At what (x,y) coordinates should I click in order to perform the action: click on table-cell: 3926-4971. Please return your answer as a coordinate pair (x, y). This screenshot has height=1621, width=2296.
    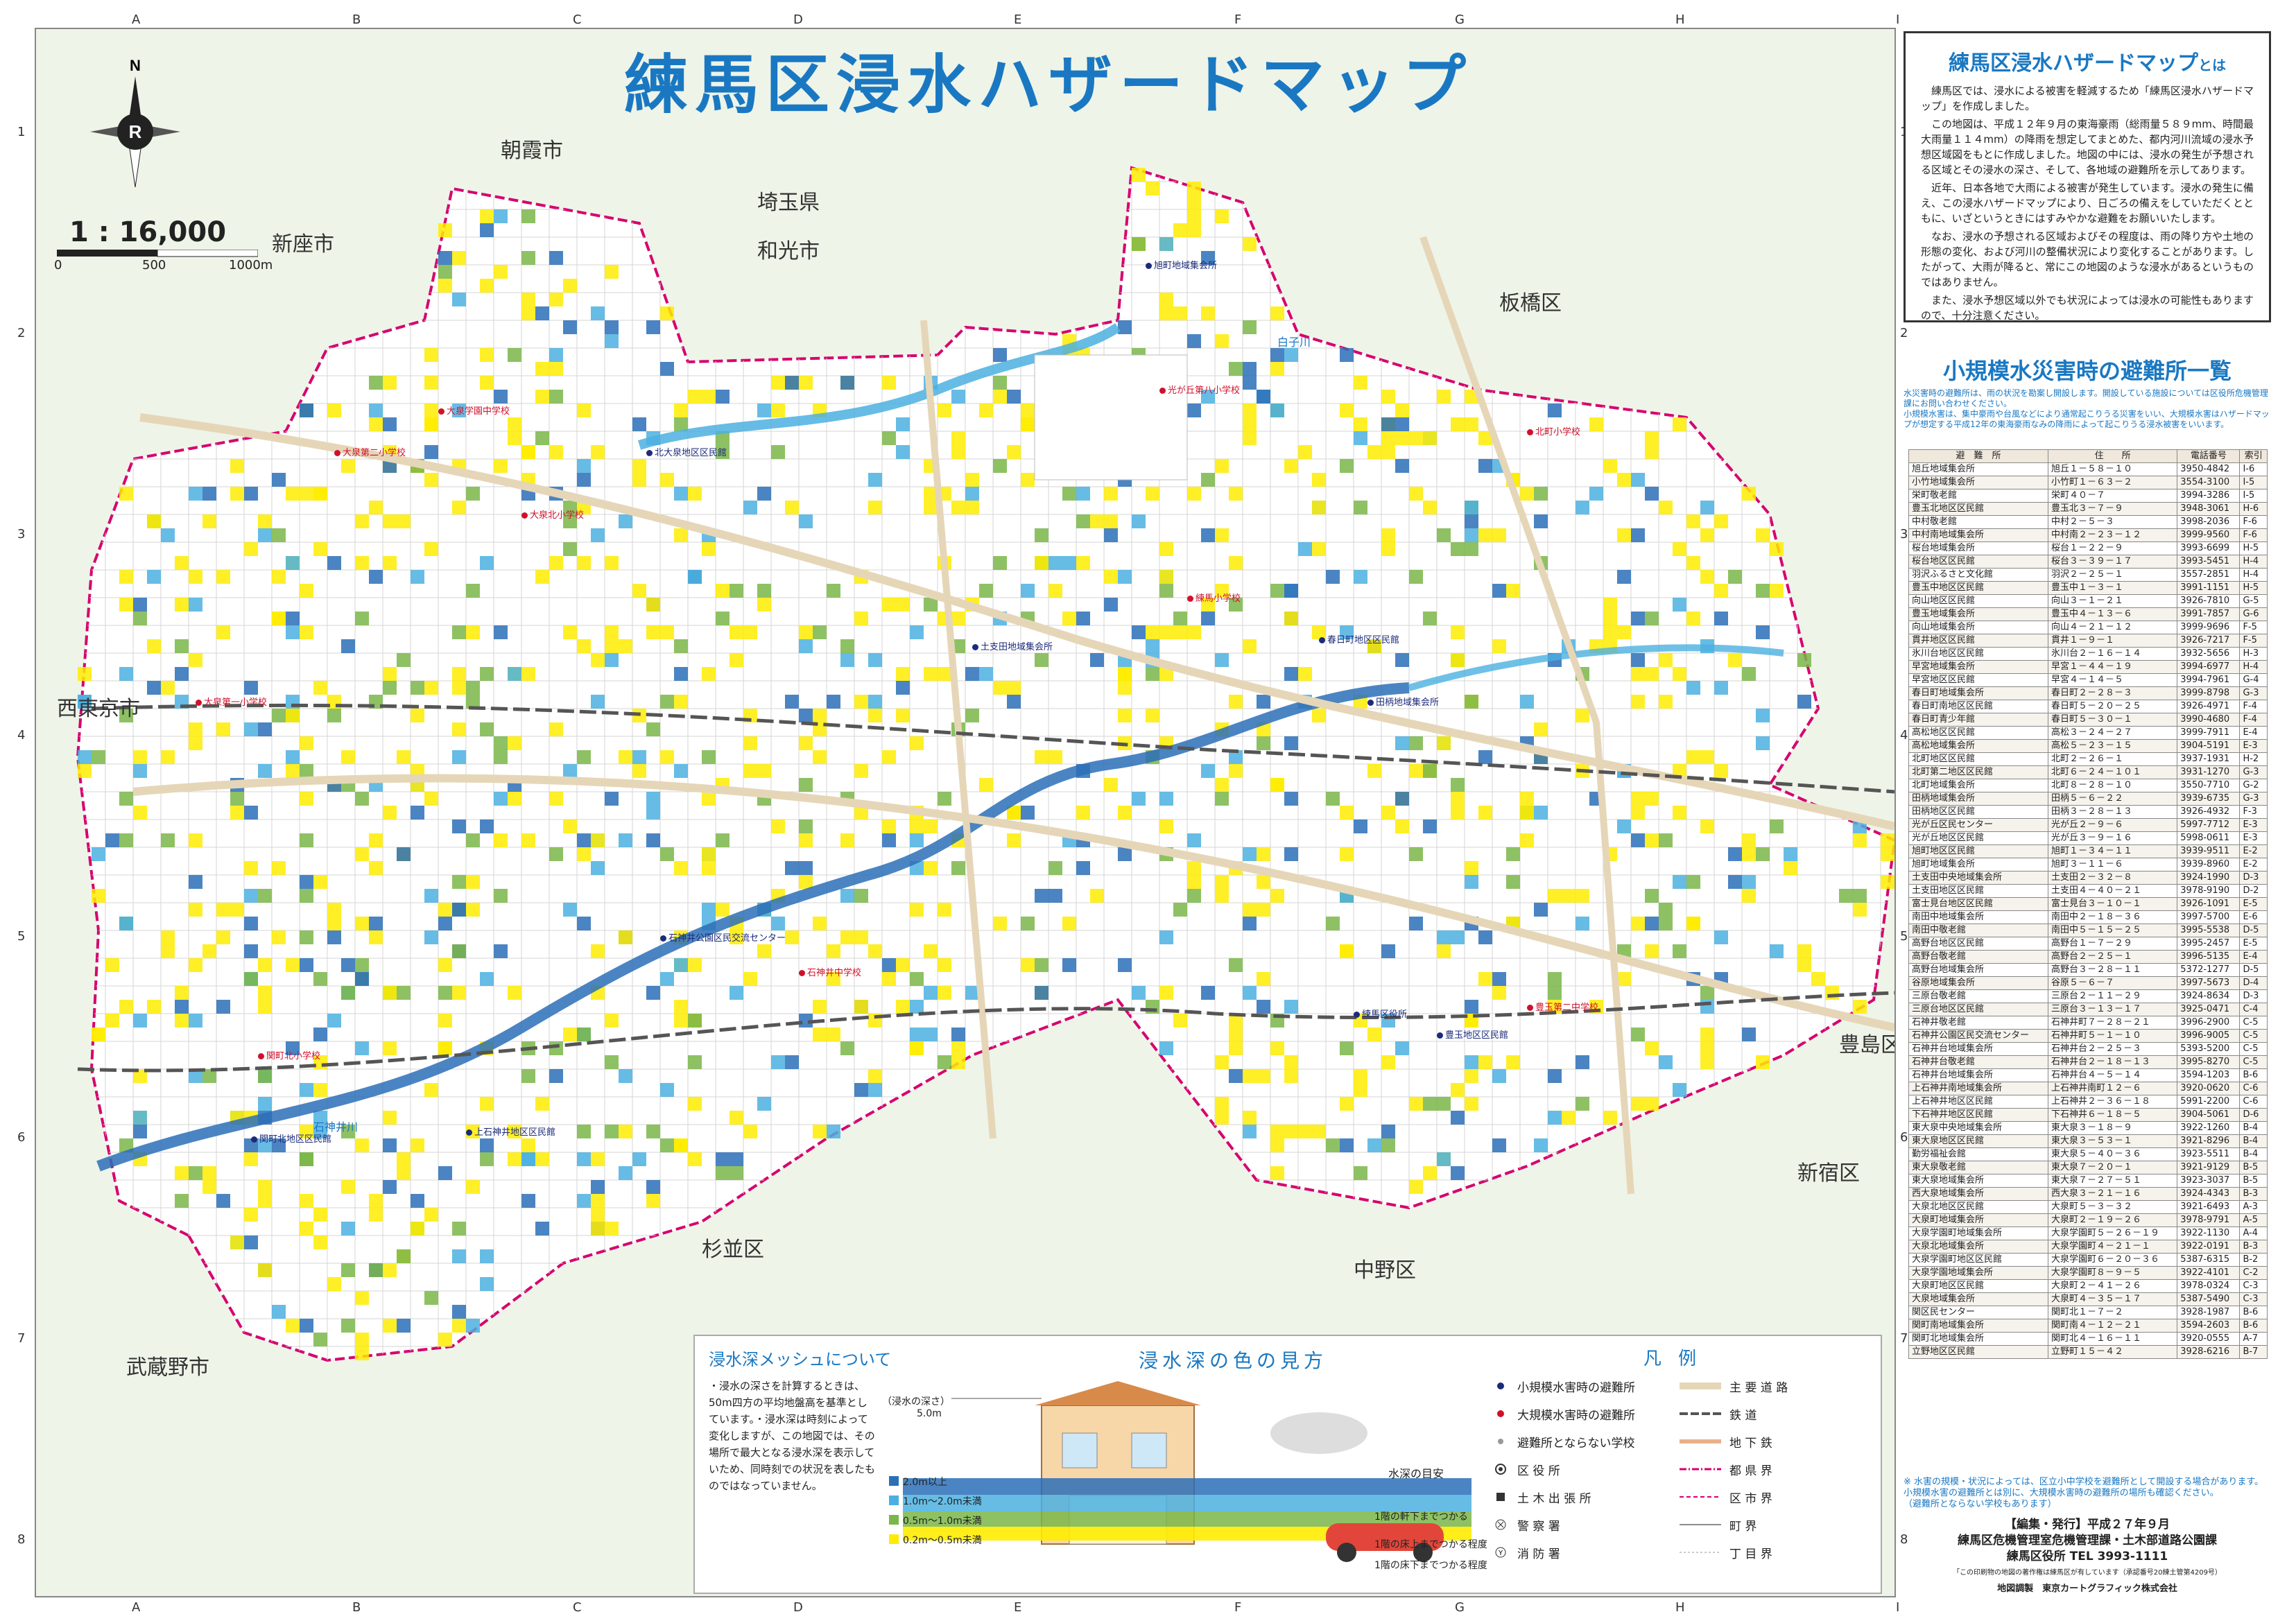
    Looking at the image, I should click on (2209, 706).